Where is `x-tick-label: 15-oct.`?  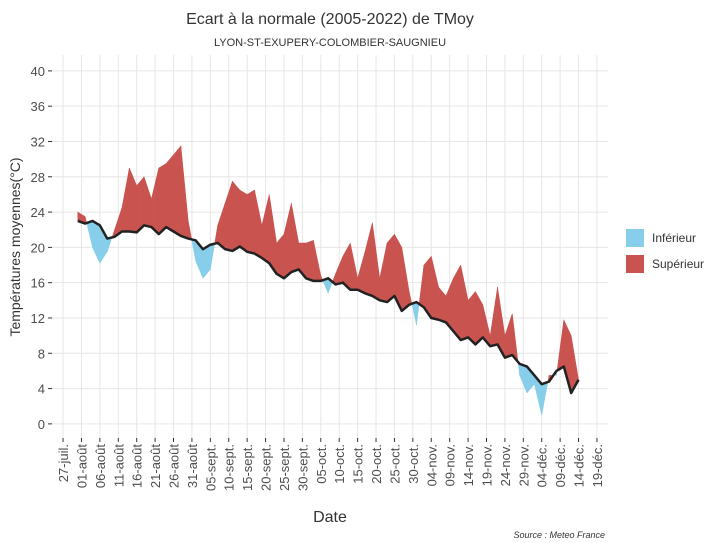 x-tick-label: 15-oct. is located at coordinates (358, 464).